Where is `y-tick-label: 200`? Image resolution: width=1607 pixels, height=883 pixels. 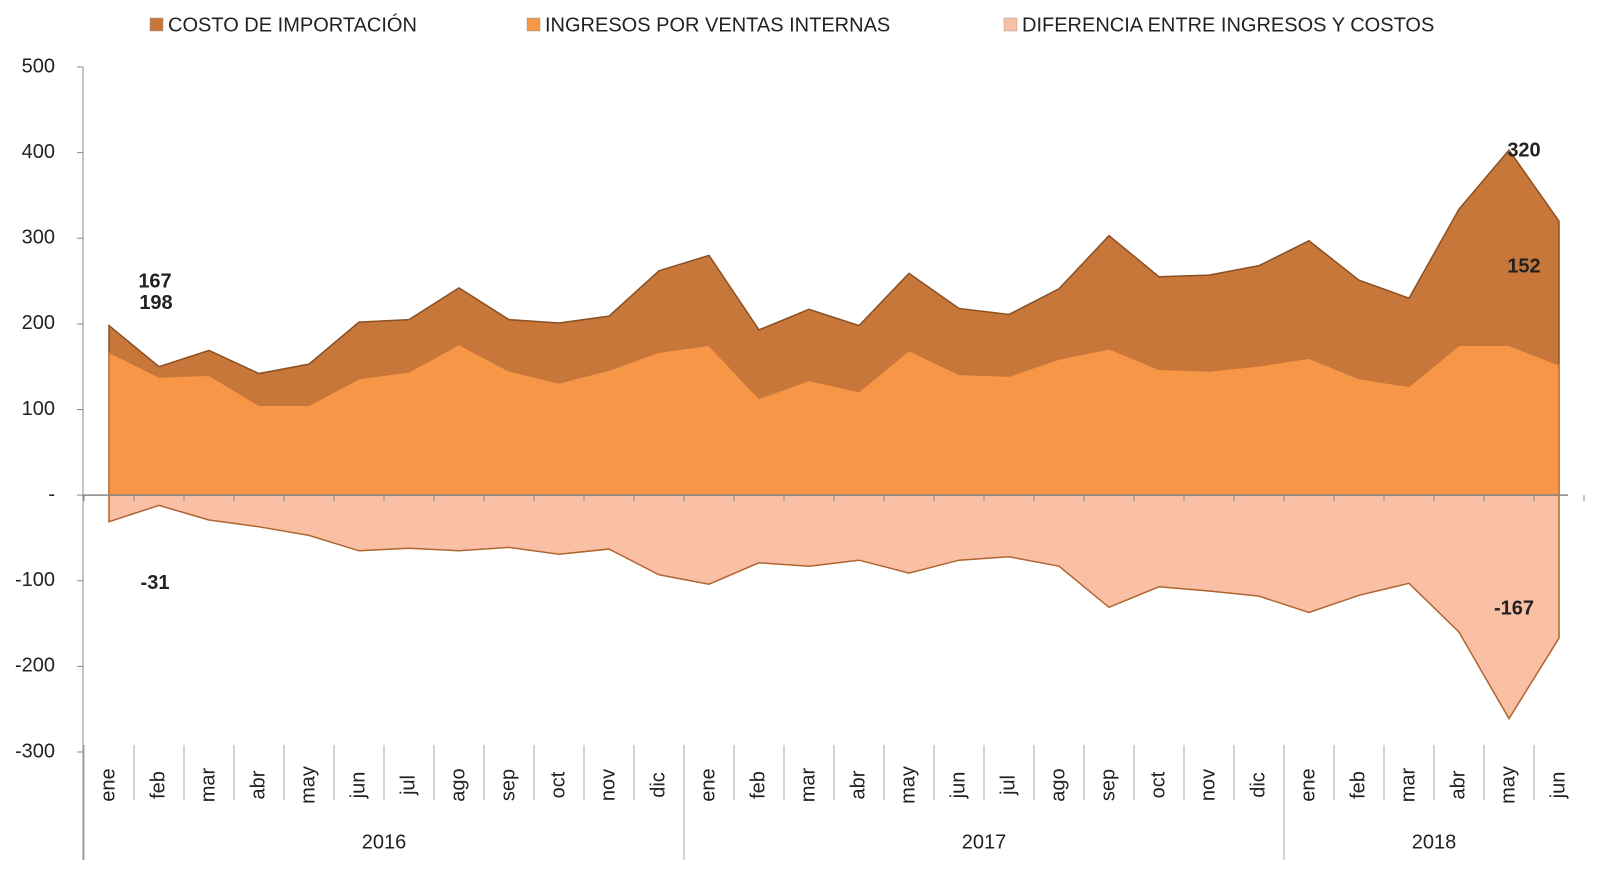
y-tick-label: 200 is located at coordinates (38, 323).